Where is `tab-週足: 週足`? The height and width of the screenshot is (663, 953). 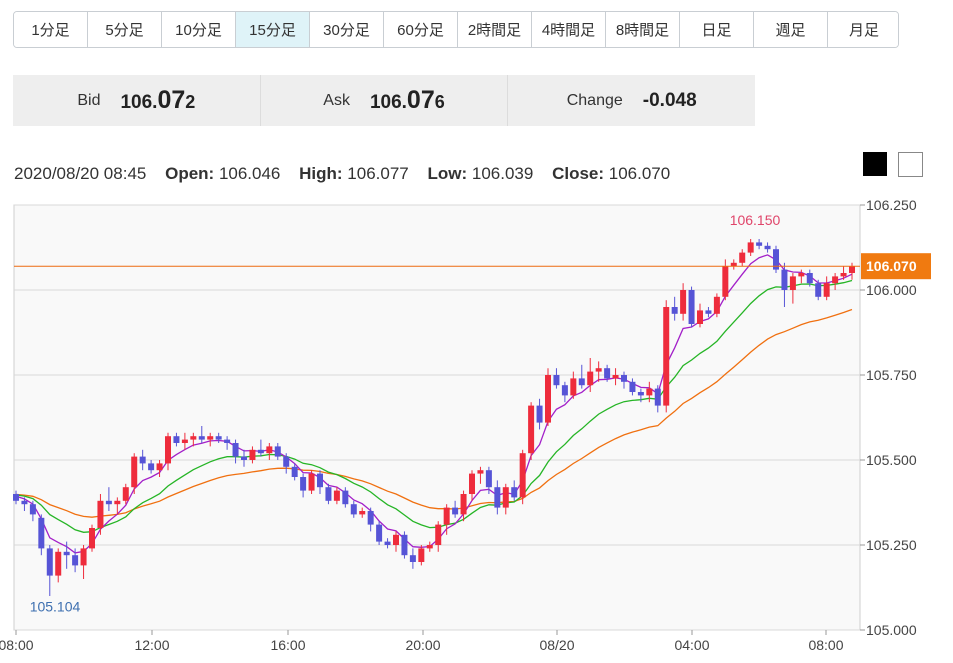 tab-週足: 週足 is located at coordinates (791, 29).